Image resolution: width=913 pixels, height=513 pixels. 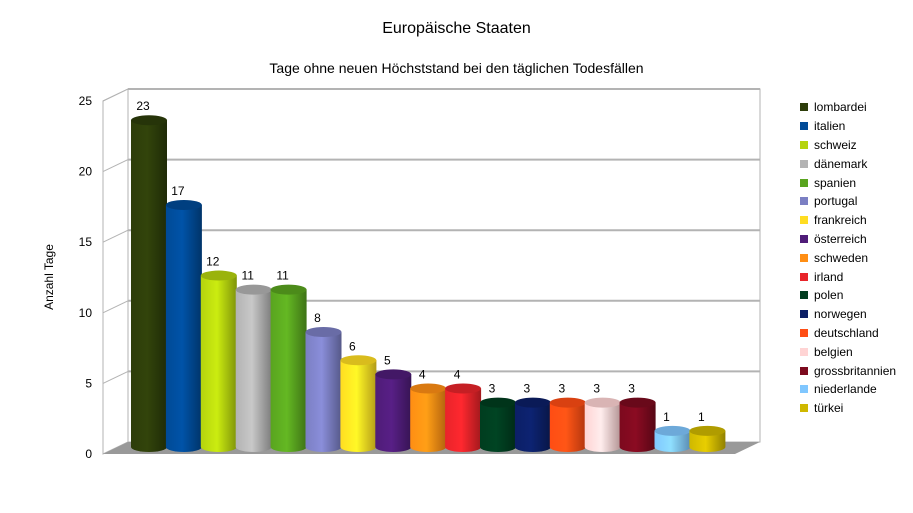 I want to click on legend-label: portugal, so click(x=836, y=201).